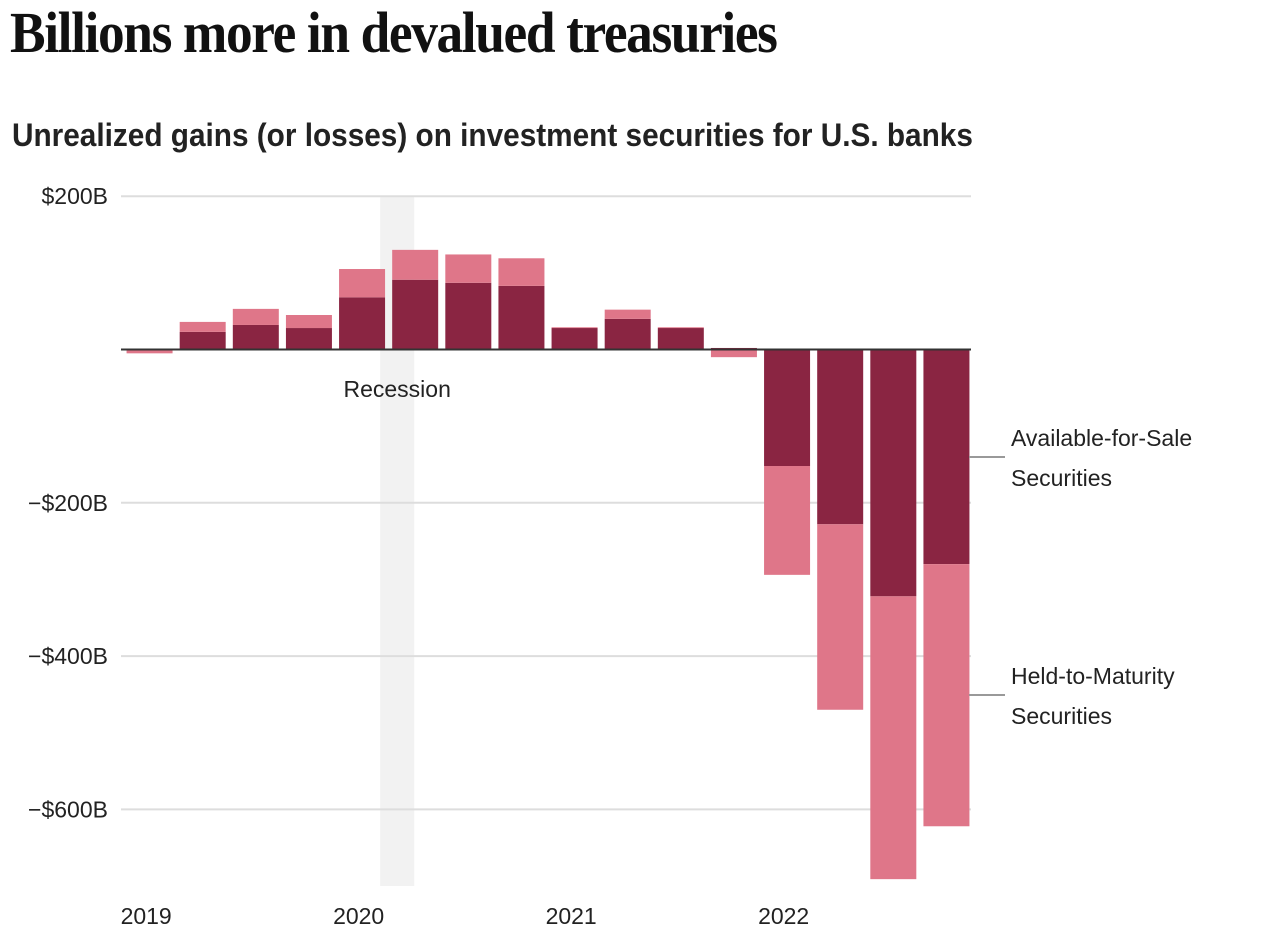 The image size is (1272, 950). I want to click on y-tick-label: −$200B, so click(68, 503).